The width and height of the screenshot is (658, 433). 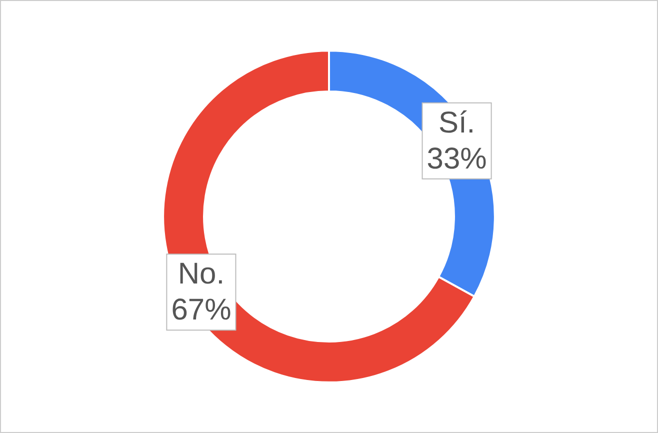 What do you see at coordinates (201, 310) in the screenshot?
I see `data-label: 67%` at bounding box center [201, 310].